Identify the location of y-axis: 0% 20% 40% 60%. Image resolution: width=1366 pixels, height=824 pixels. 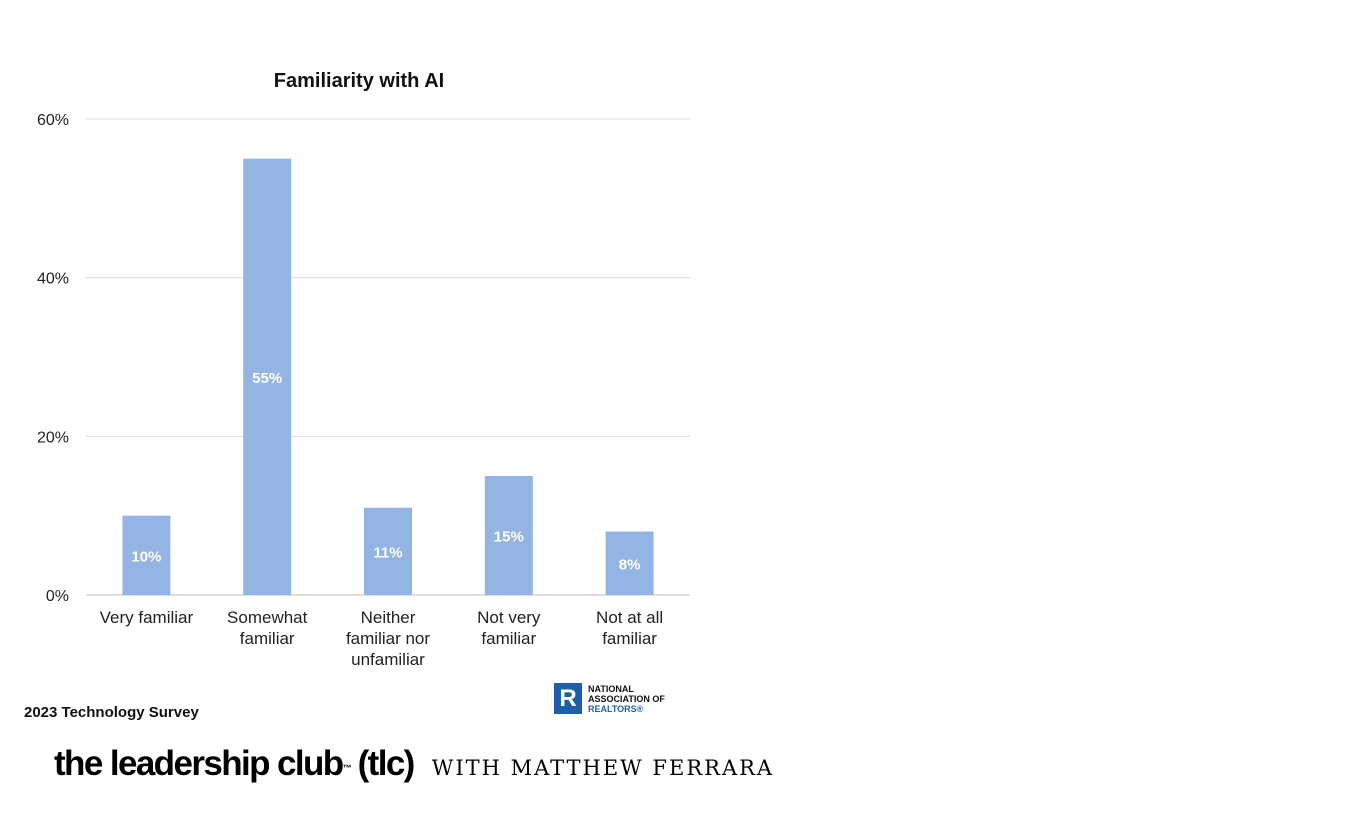
(53, 358).